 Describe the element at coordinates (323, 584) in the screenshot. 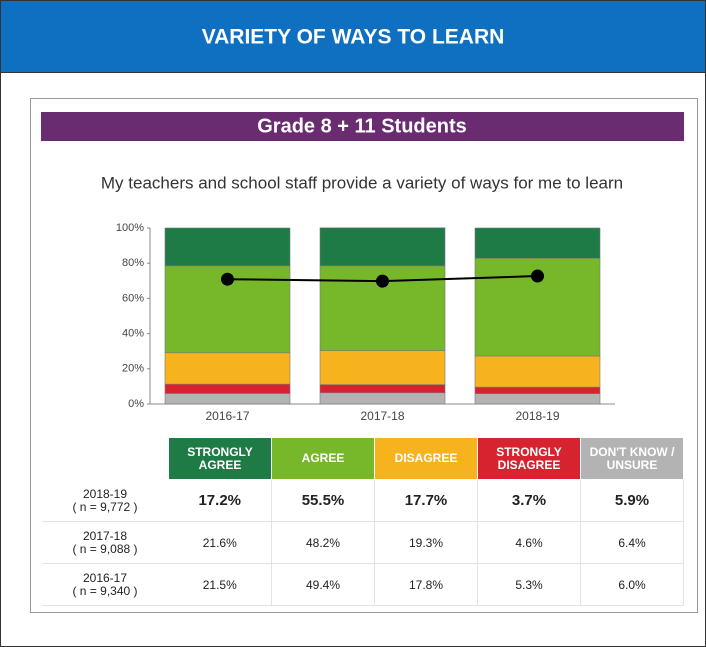

I see `value-cell: 49.4%` at that location.